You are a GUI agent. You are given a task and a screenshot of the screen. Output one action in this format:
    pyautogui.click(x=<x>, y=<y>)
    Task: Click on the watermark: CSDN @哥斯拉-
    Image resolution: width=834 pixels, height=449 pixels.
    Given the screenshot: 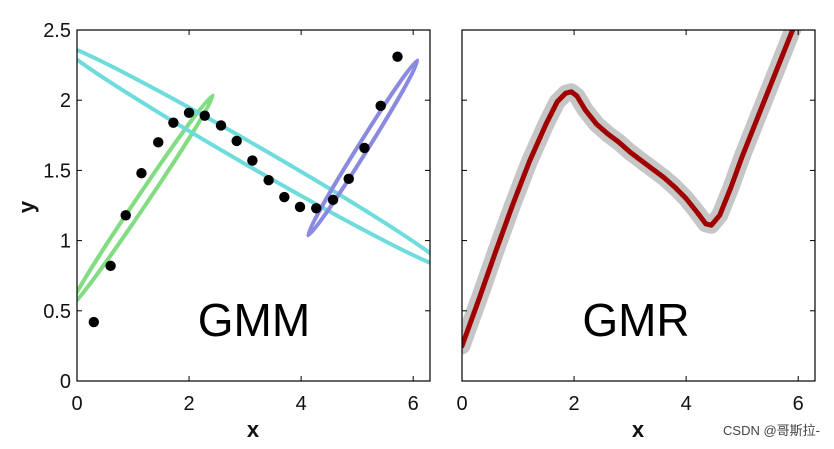 What is the action you would take?
    pyautogui.click(x=771, y=430)
    